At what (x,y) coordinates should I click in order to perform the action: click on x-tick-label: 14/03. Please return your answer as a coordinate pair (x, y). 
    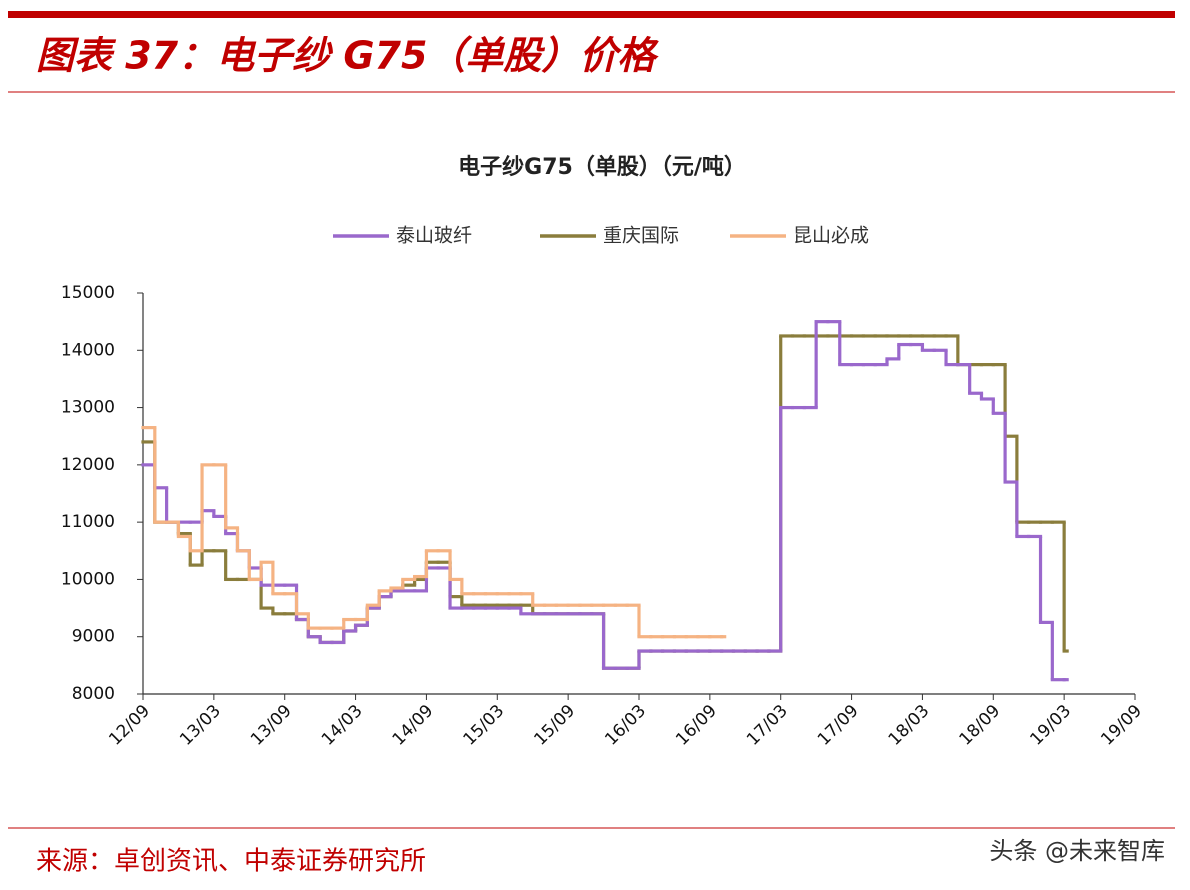
    Looking at the image, I should click on (342, 725).